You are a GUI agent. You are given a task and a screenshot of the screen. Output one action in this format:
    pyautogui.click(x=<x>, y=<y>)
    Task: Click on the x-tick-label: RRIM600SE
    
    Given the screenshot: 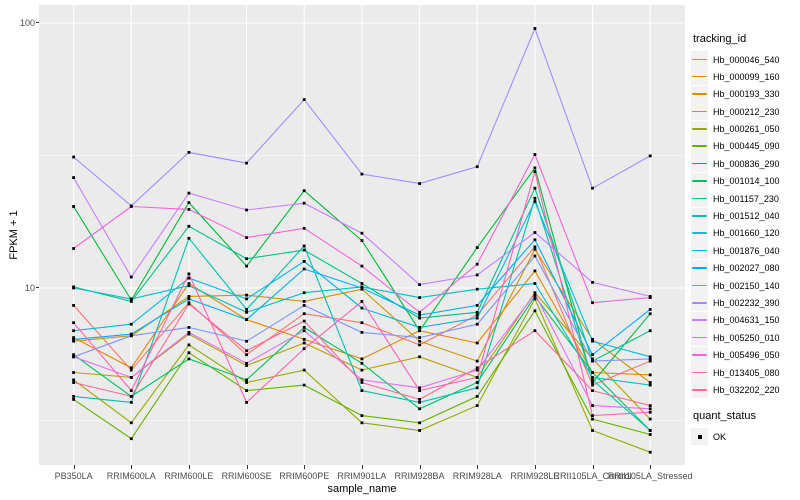 What is the action you would take?
    pyautogui.click(x=246, y=476)
    